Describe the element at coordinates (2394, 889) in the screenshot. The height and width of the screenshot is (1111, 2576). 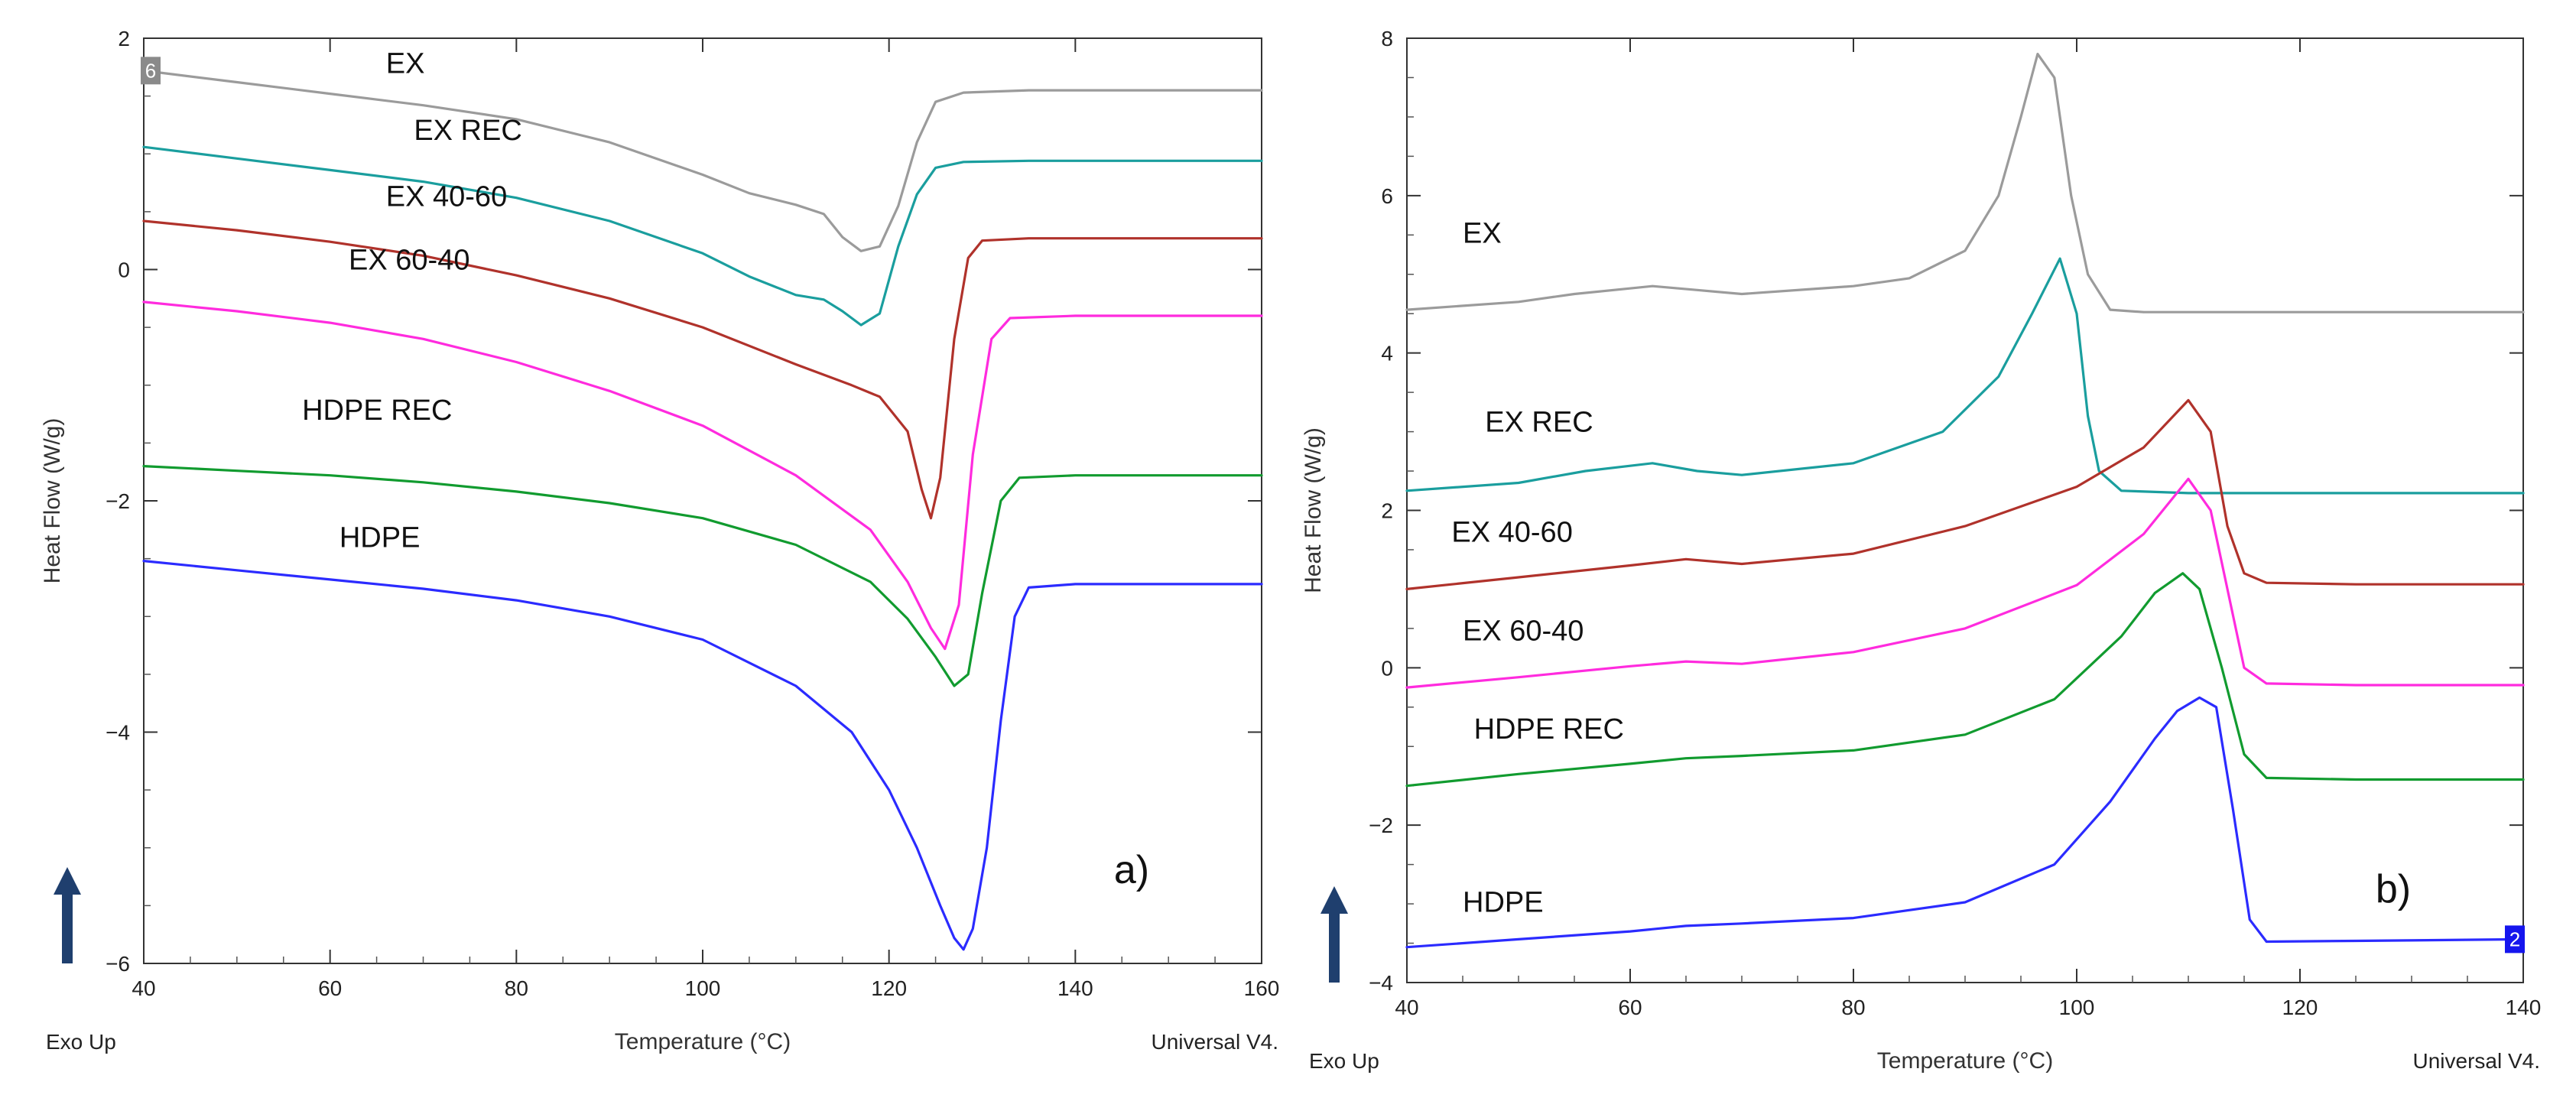
I see `panel-label: b)` at that location.